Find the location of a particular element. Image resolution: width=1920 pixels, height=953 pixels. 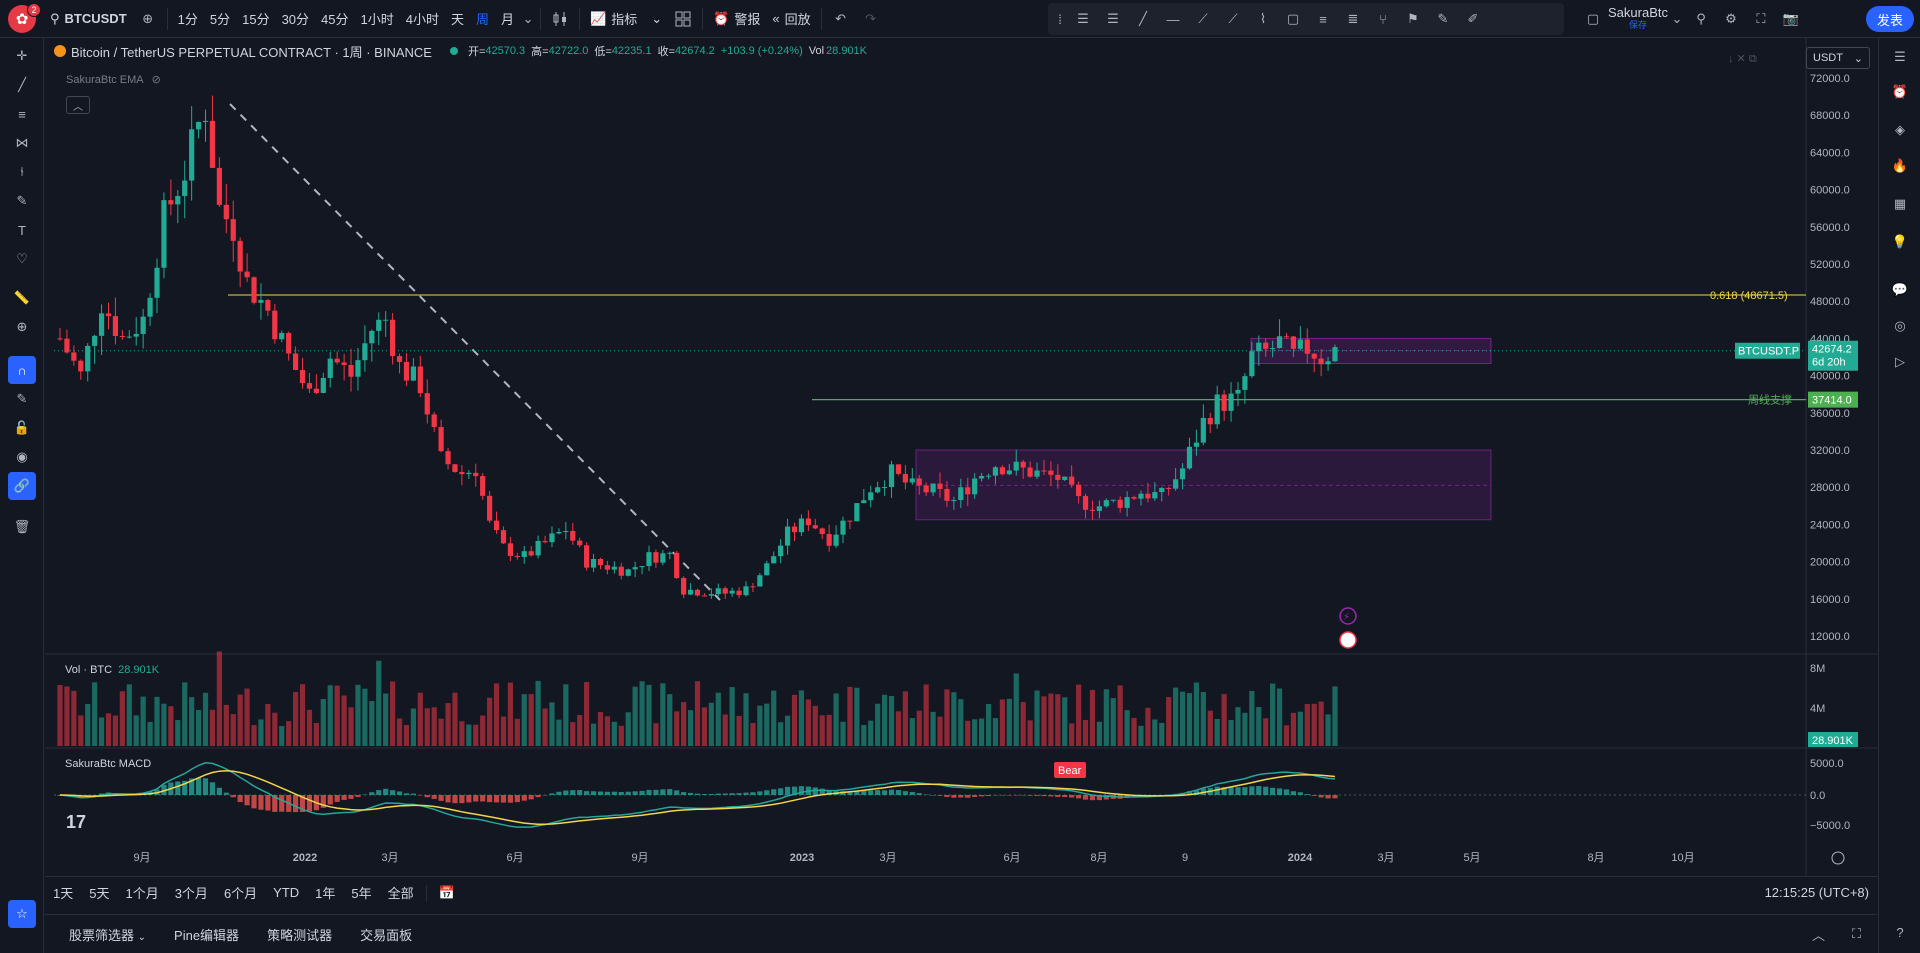

alert-button: ⏰ 警报 is located at coordinates (736, 19).